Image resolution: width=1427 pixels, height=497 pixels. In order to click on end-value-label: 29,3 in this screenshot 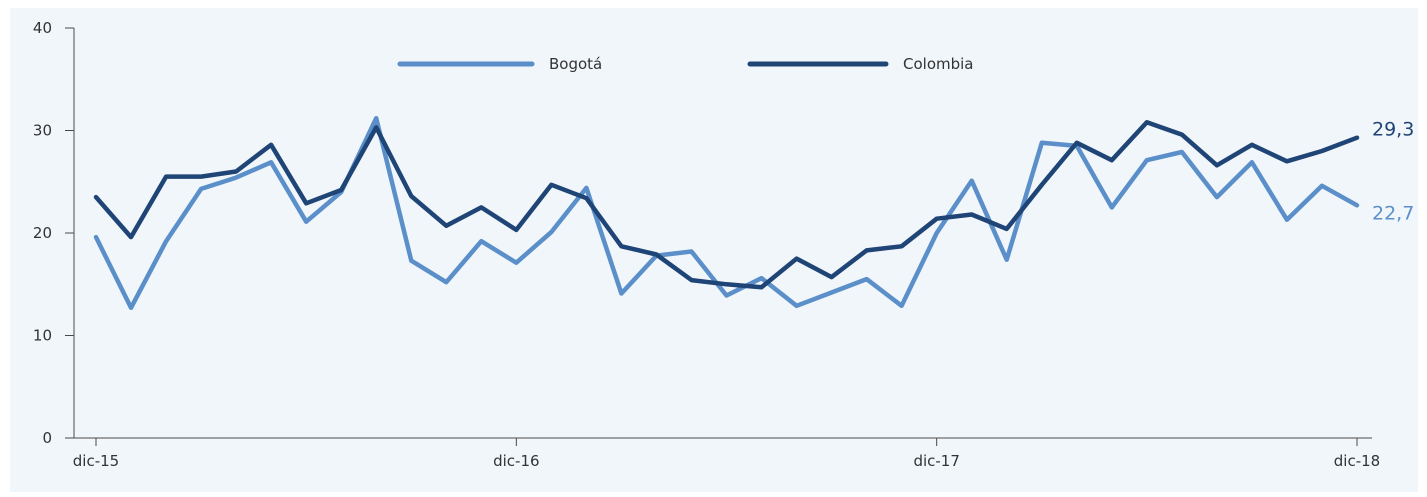, I will do `click(1393, 130)`.